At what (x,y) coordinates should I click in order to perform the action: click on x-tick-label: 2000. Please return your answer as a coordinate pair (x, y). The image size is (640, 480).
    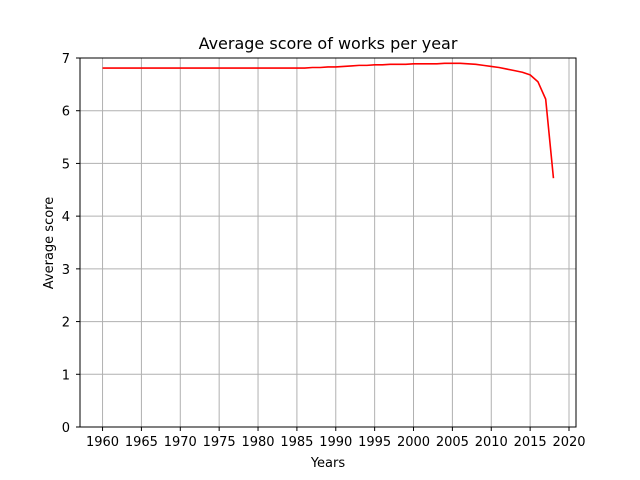
    Looking at the image, I should click on (413, 442).